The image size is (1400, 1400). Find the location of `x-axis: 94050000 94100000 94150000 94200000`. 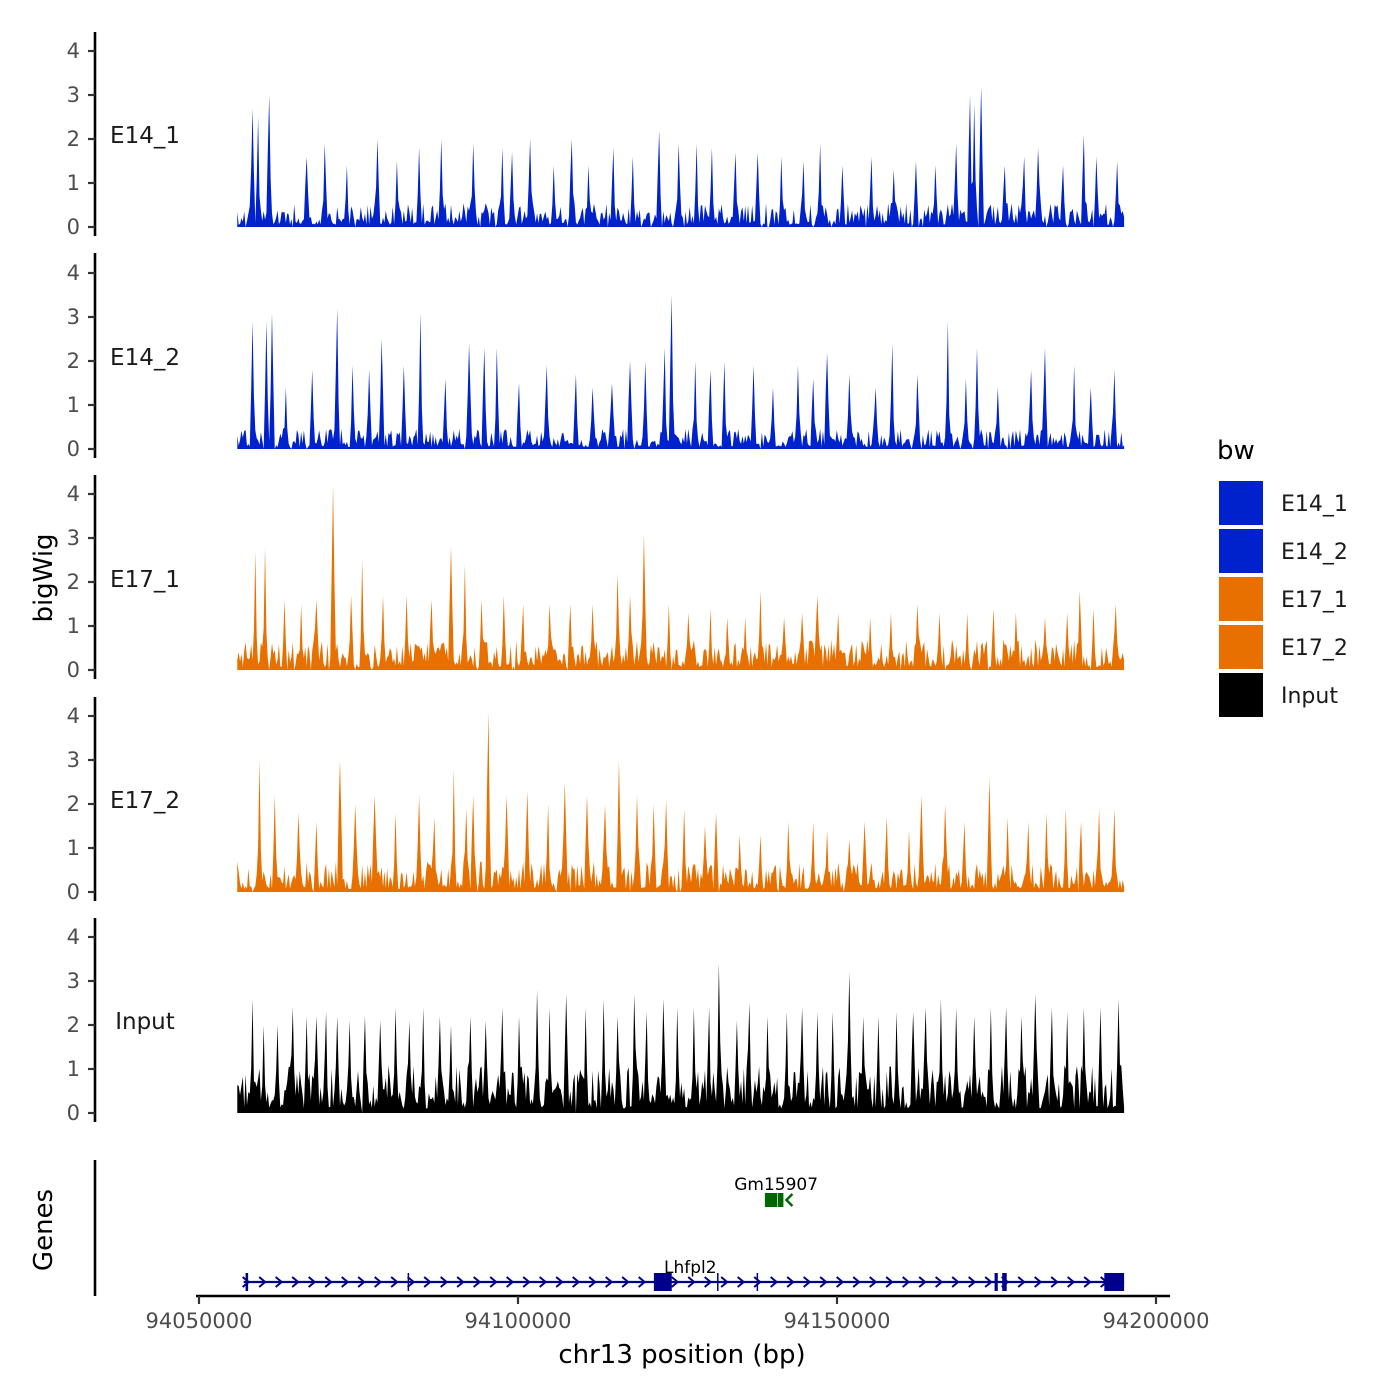

x-axis: 94050000 94100000 94150000 94200000 is located at coordinates (678, 1313).